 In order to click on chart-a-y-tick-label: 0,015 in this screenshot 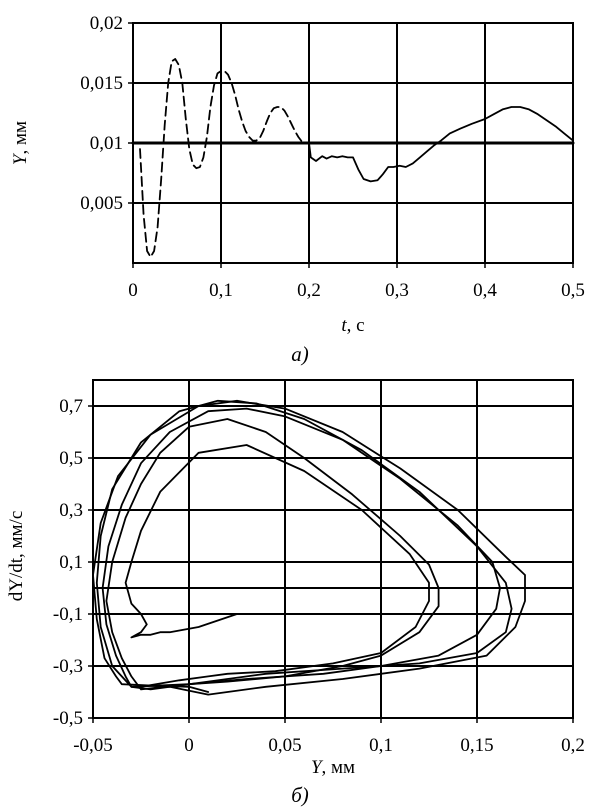, I will do `click(101, 83)`.